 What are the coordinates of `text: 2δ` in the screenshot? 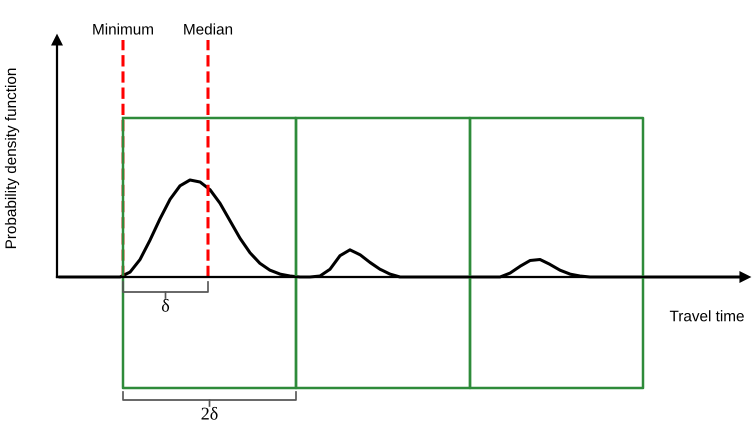 It's located at (210, 413).